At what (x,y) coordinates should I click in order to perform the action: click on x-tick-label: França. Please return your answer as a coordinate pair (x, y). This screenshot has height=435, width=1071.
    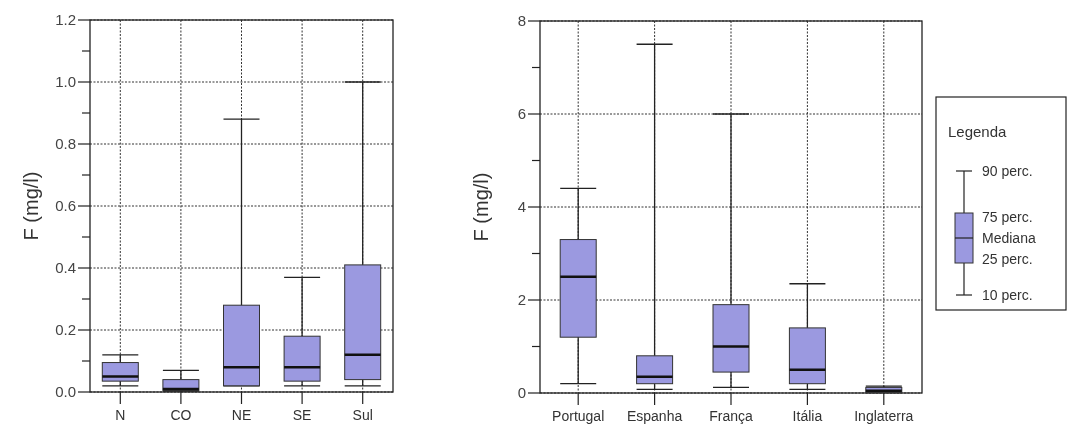
    Looking at the image, I should click on (731, 416).